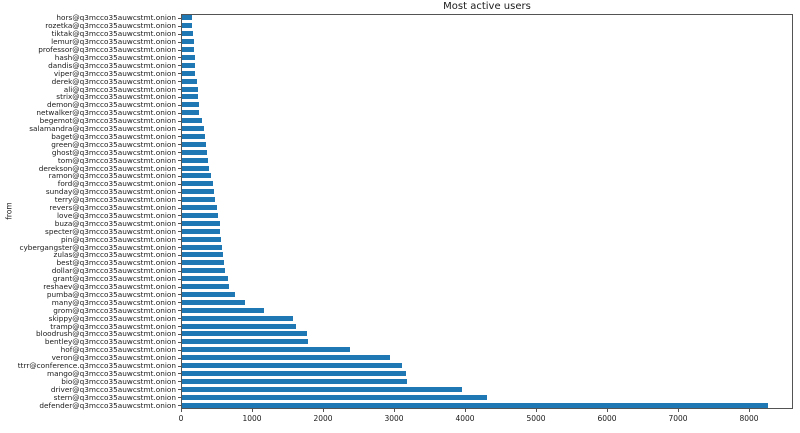 The height and width of the screenshot is (433, 800). Describe the element at coordinates (110, 26) in the screenshot. I see `y-tick-label: rozetka@q3mcco35auwcstmt.onion` at that location.